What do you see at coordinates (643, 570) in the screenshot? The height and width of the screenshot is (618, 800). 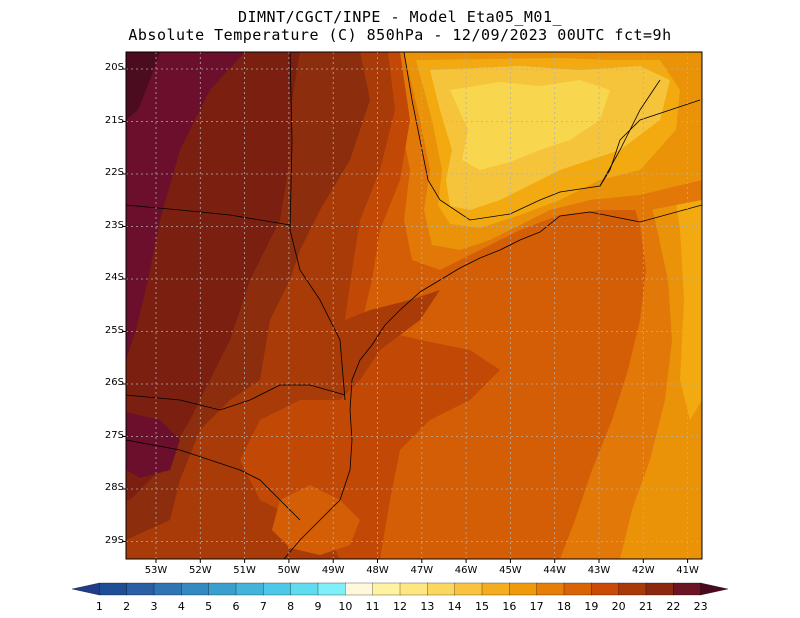 I see `lon-label: 42W` at bounding box center [643, 570].